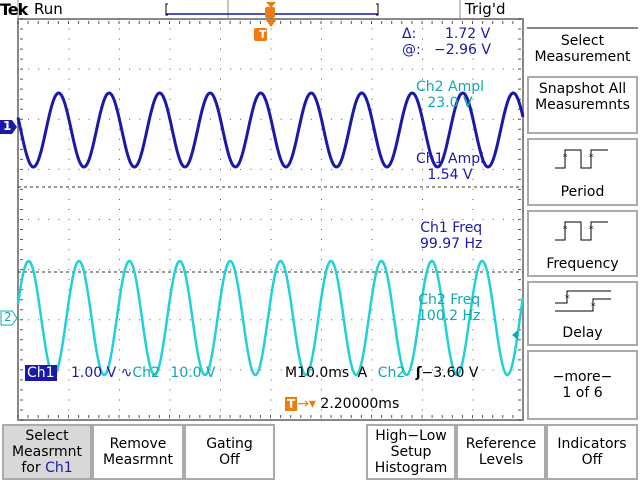 The width and height of the screenshot is (640, 480). I want to click on snapshot-all-button: Snapshot All Measuremnts, so click(582, 105).